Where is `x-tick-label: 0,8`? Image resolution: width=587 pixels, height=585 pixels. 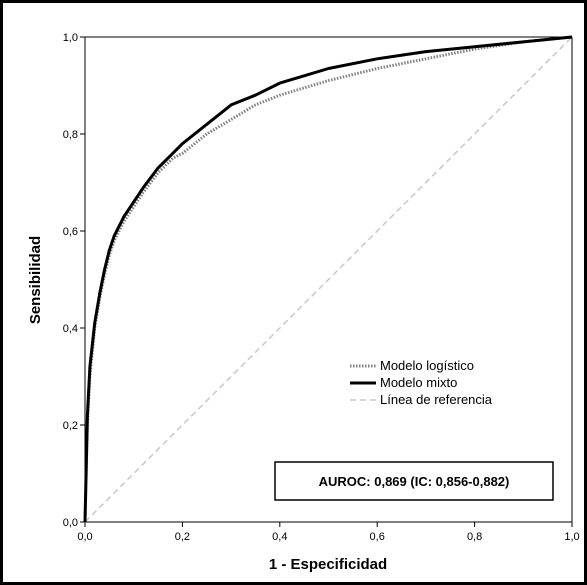
x-tick-label: 0,8 is located at coordinates (474, 537).